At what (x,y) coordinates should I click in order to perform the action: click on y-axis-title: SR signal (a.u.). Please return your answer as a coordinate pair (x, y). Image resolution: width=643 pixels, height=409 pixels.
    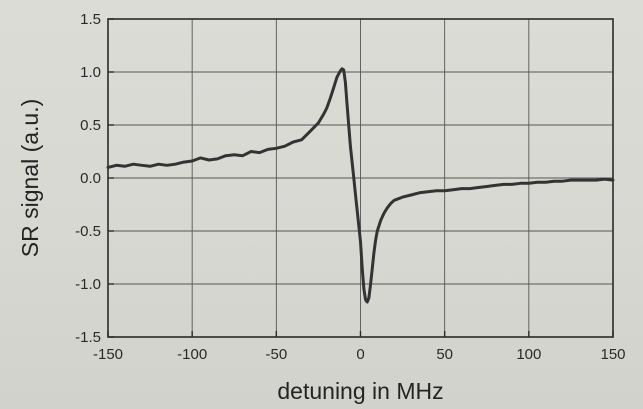
    Looking at the image, I should click on (30, 178).